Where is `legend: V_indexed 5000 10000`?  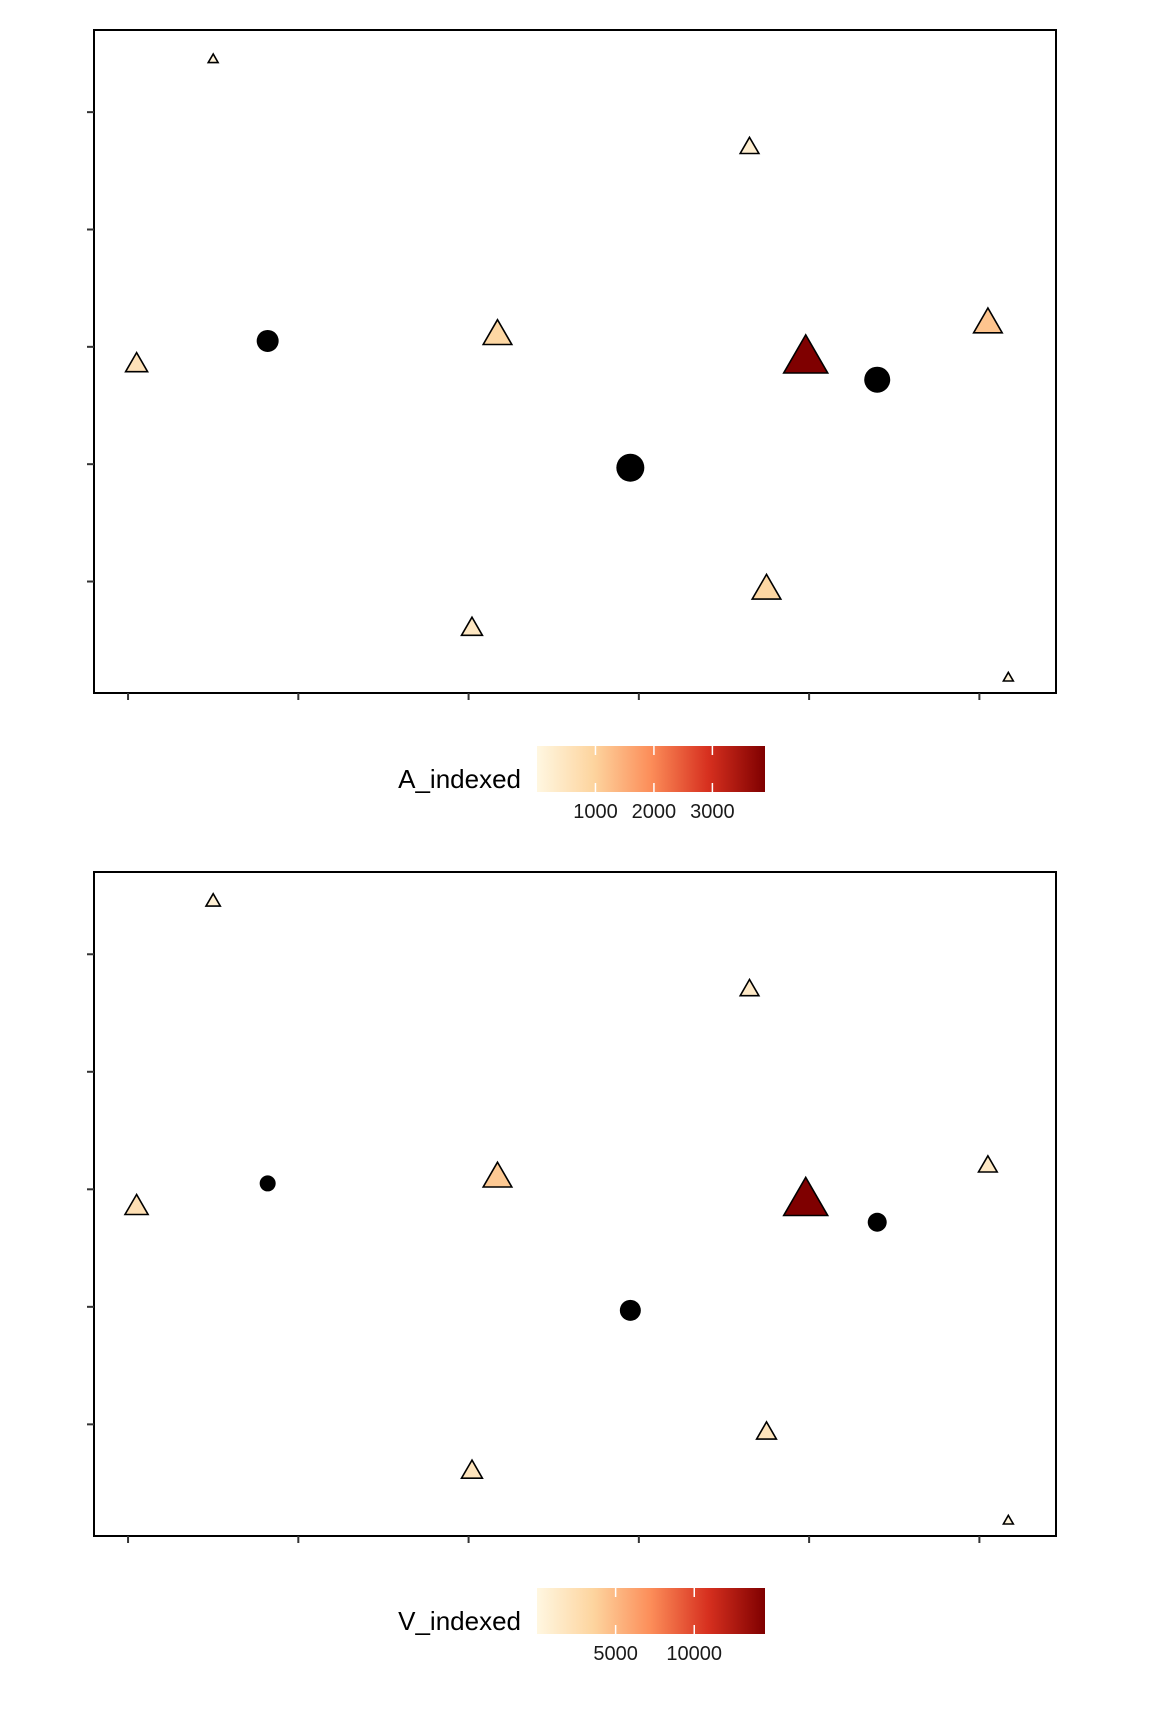 legend: V_indexed 5000 10000 is located at coordinates (581, 1626).